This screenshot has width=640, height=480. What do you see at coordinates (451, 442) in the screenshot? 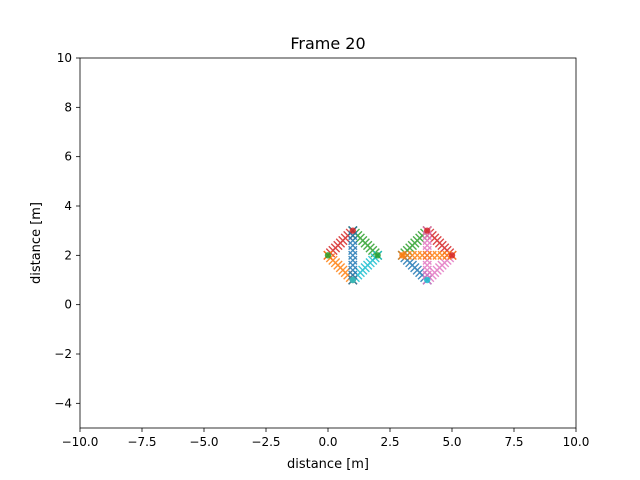
I see `x-tick-label: 5.0` at bounding box center [451, 442].